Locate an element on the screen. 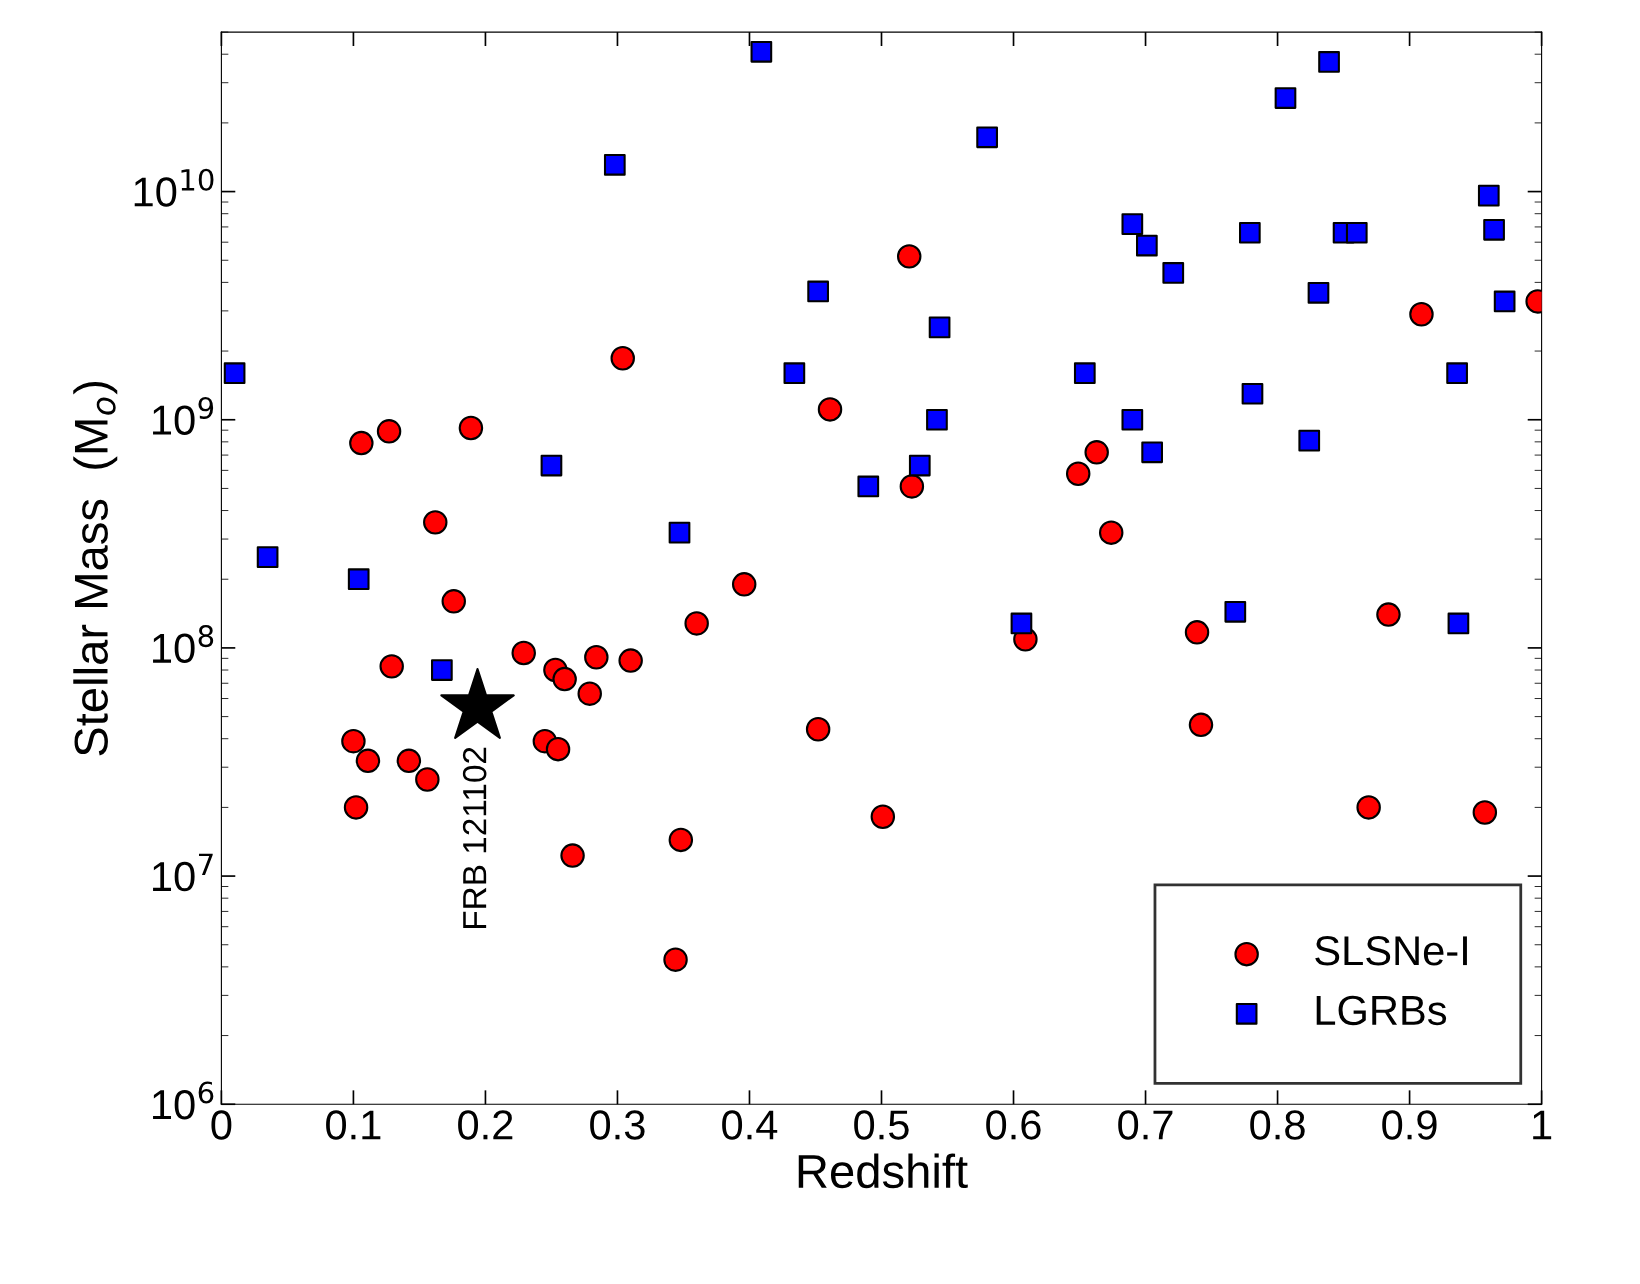  y-tick-label: 10$^{10}$ is located at coordinates (174, 187).